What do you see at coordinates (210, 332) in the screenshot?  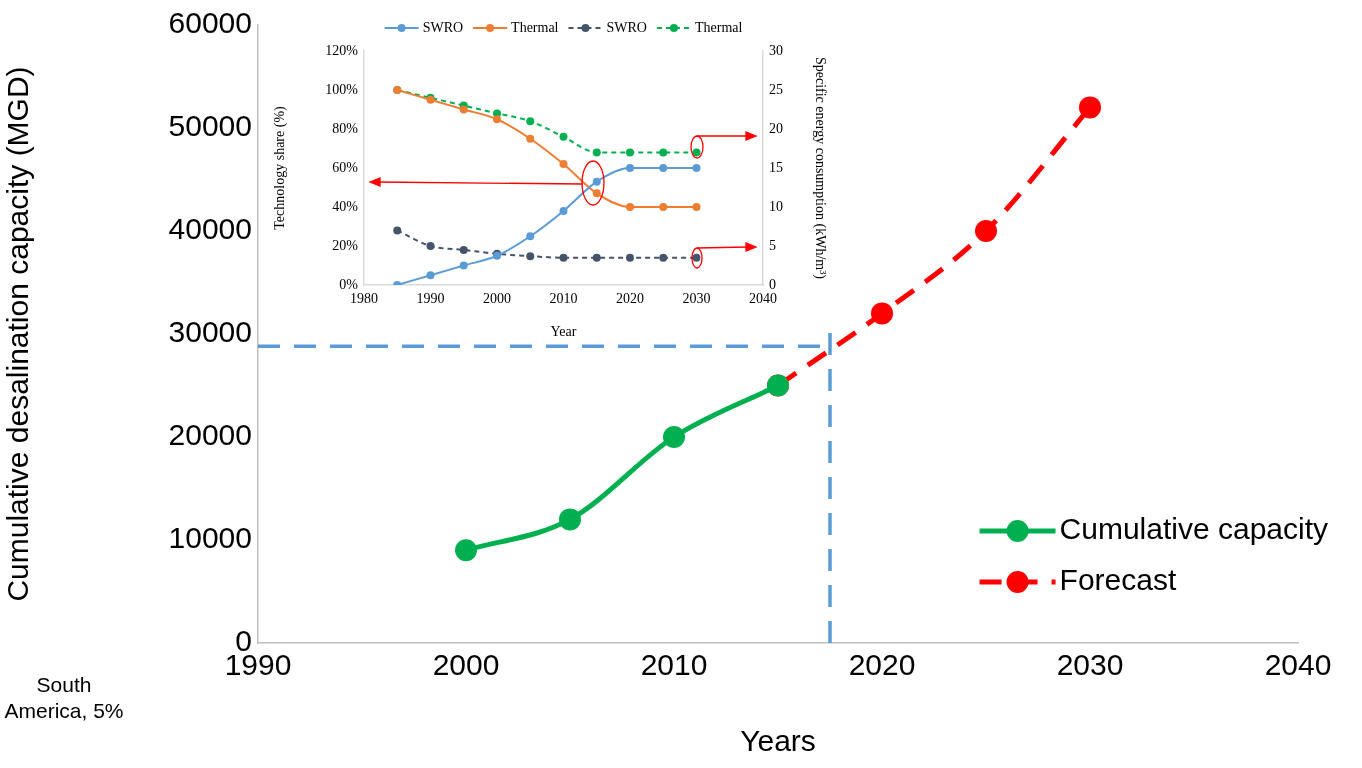 I see `y-tick-label: 30000` at bounding box center [210, 332].